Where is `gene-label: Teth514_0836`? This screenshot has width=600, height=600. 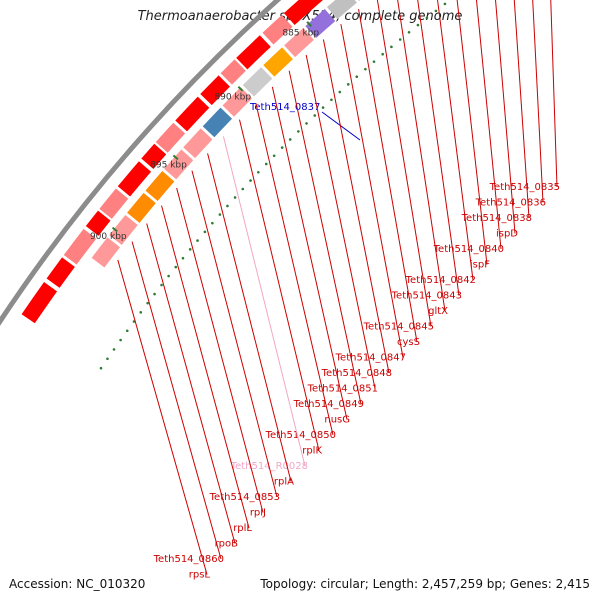 gene-label: Teth514_0836 is located at coordinates (510, 203).